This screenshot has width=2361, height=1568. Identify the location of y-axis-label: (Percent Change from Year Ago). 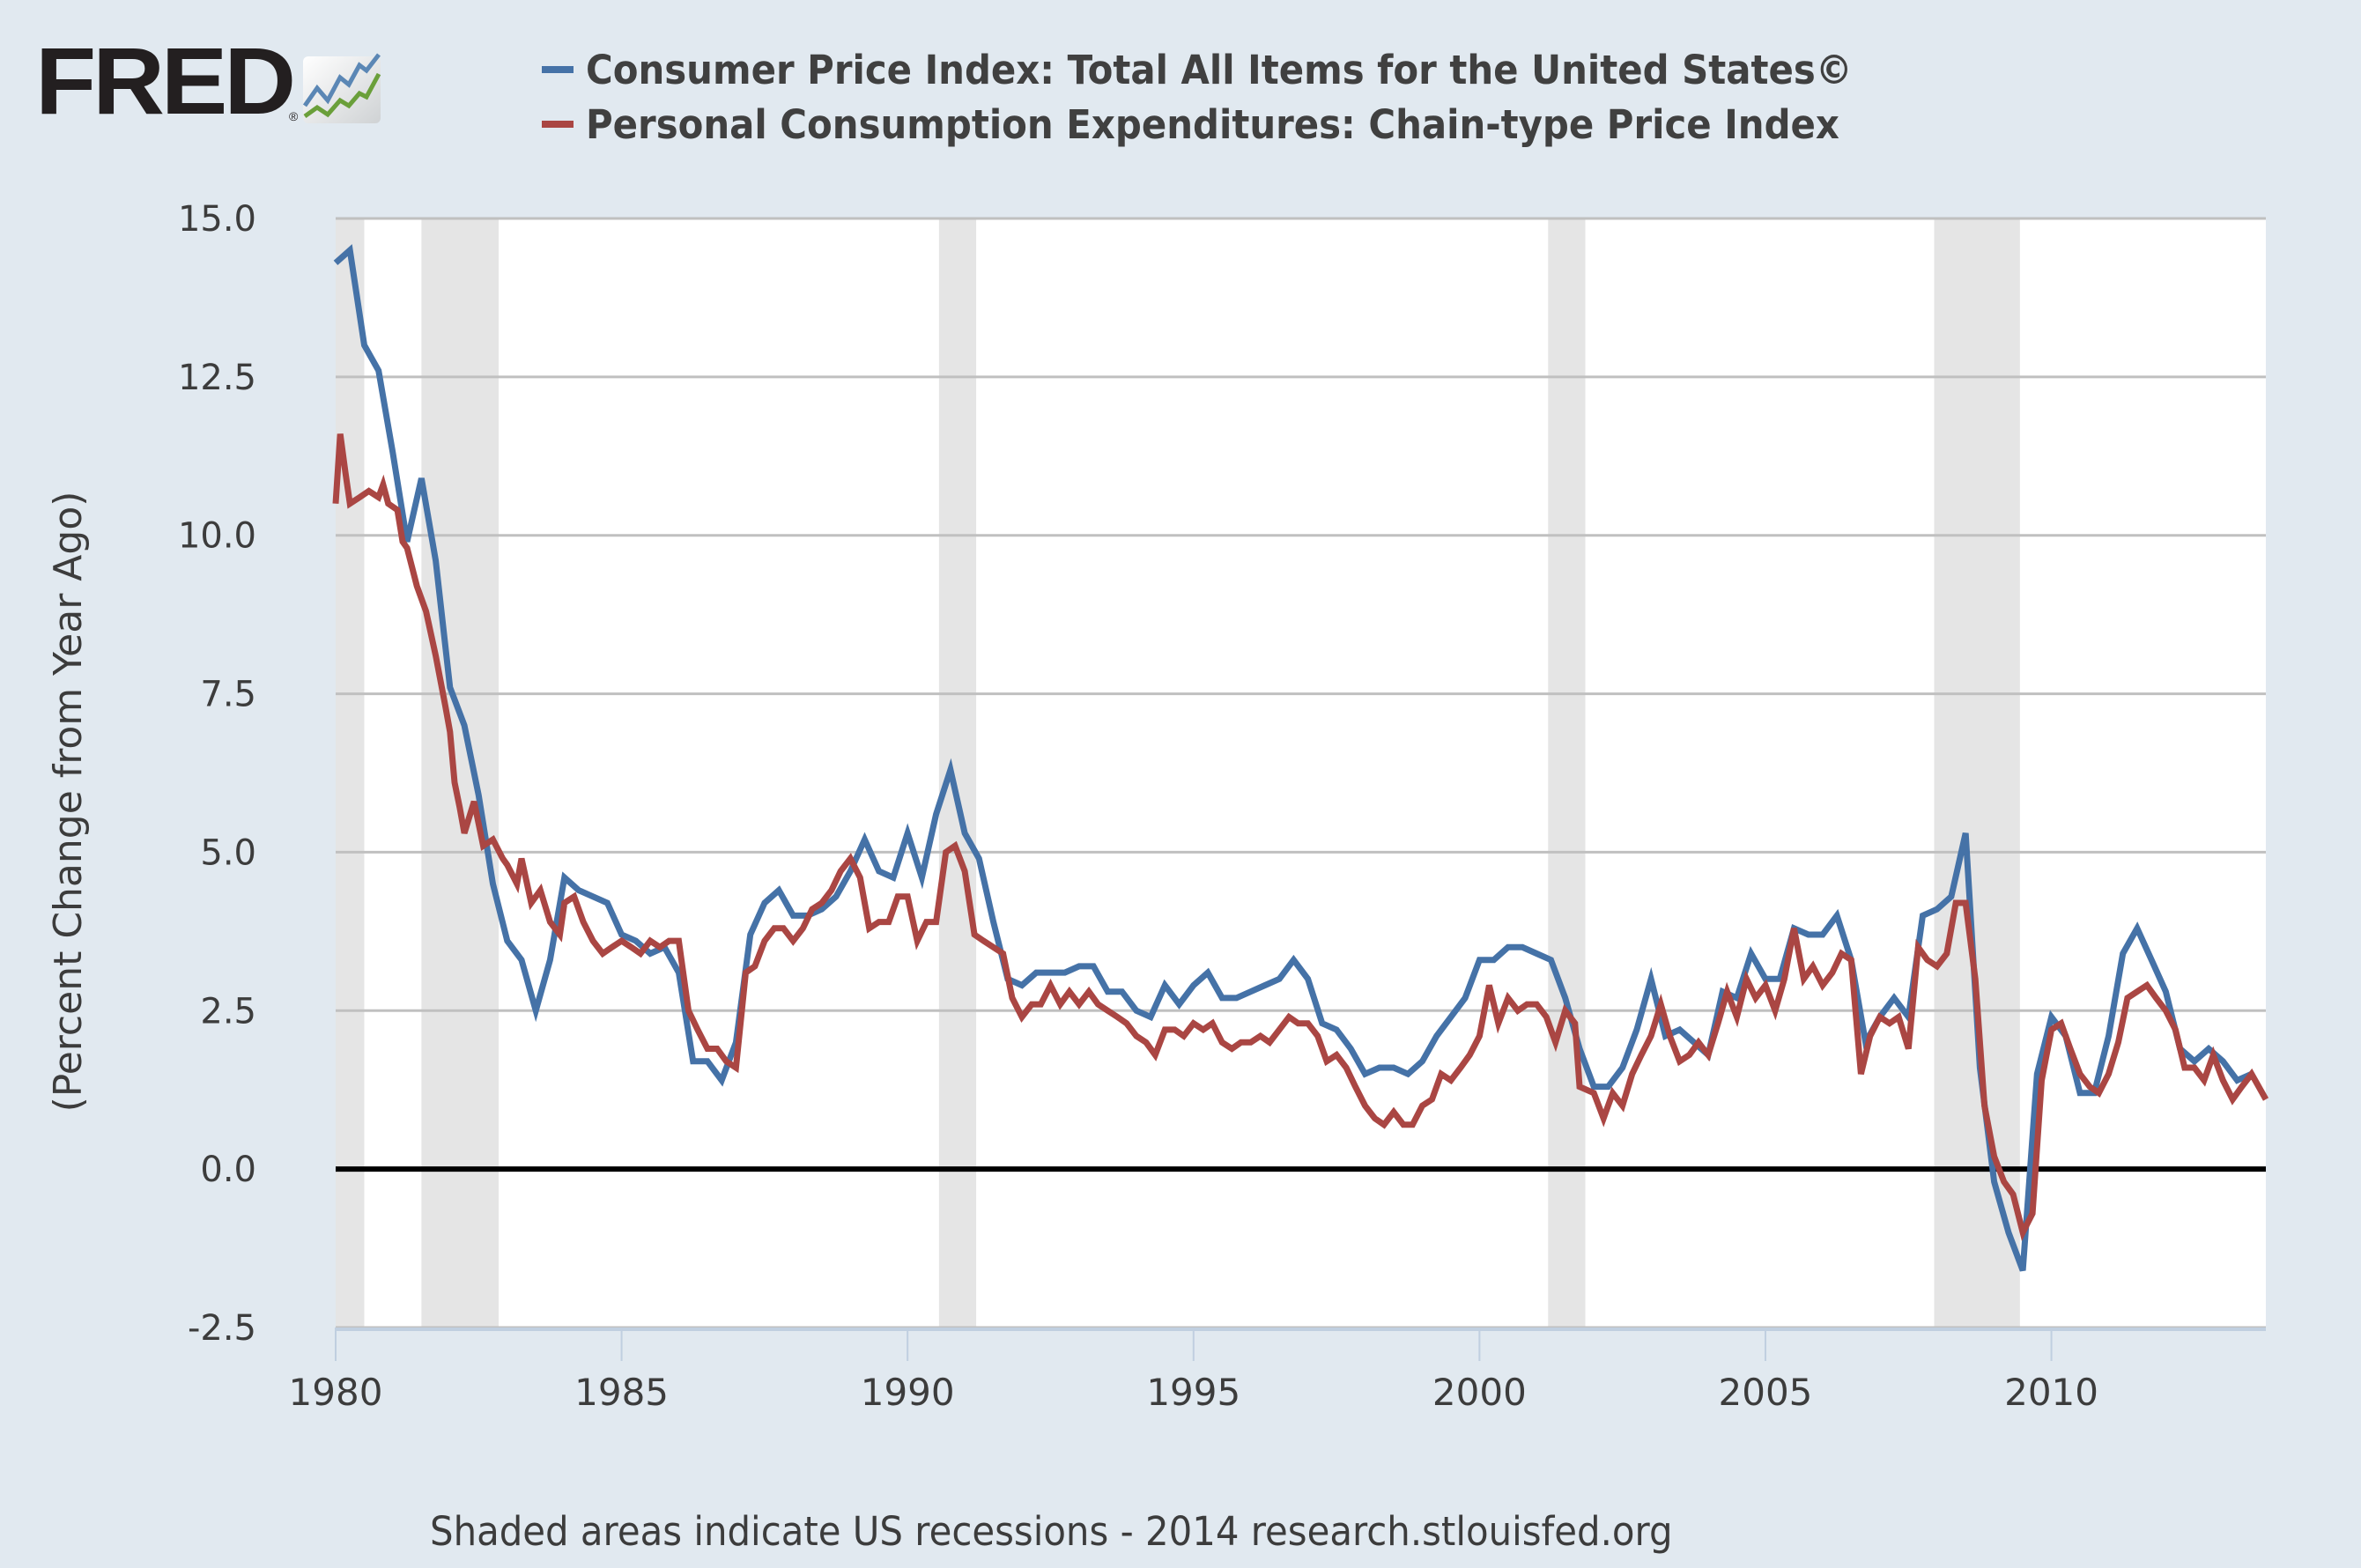
(68, 802).